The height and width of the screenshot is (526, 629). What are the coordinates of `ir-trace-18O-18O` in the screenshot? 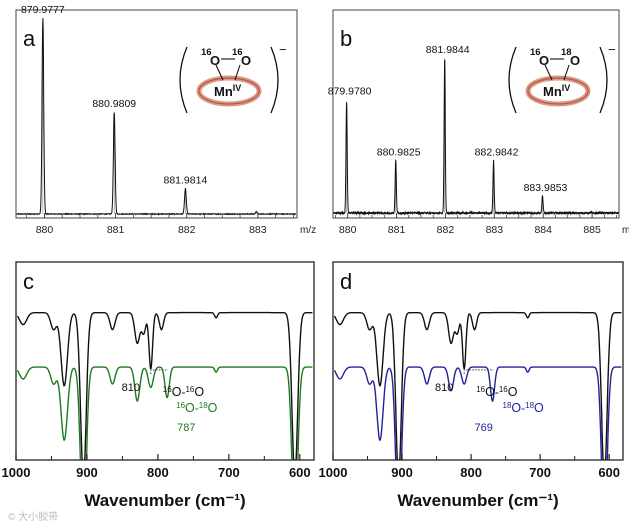 It's located at (477, 413).